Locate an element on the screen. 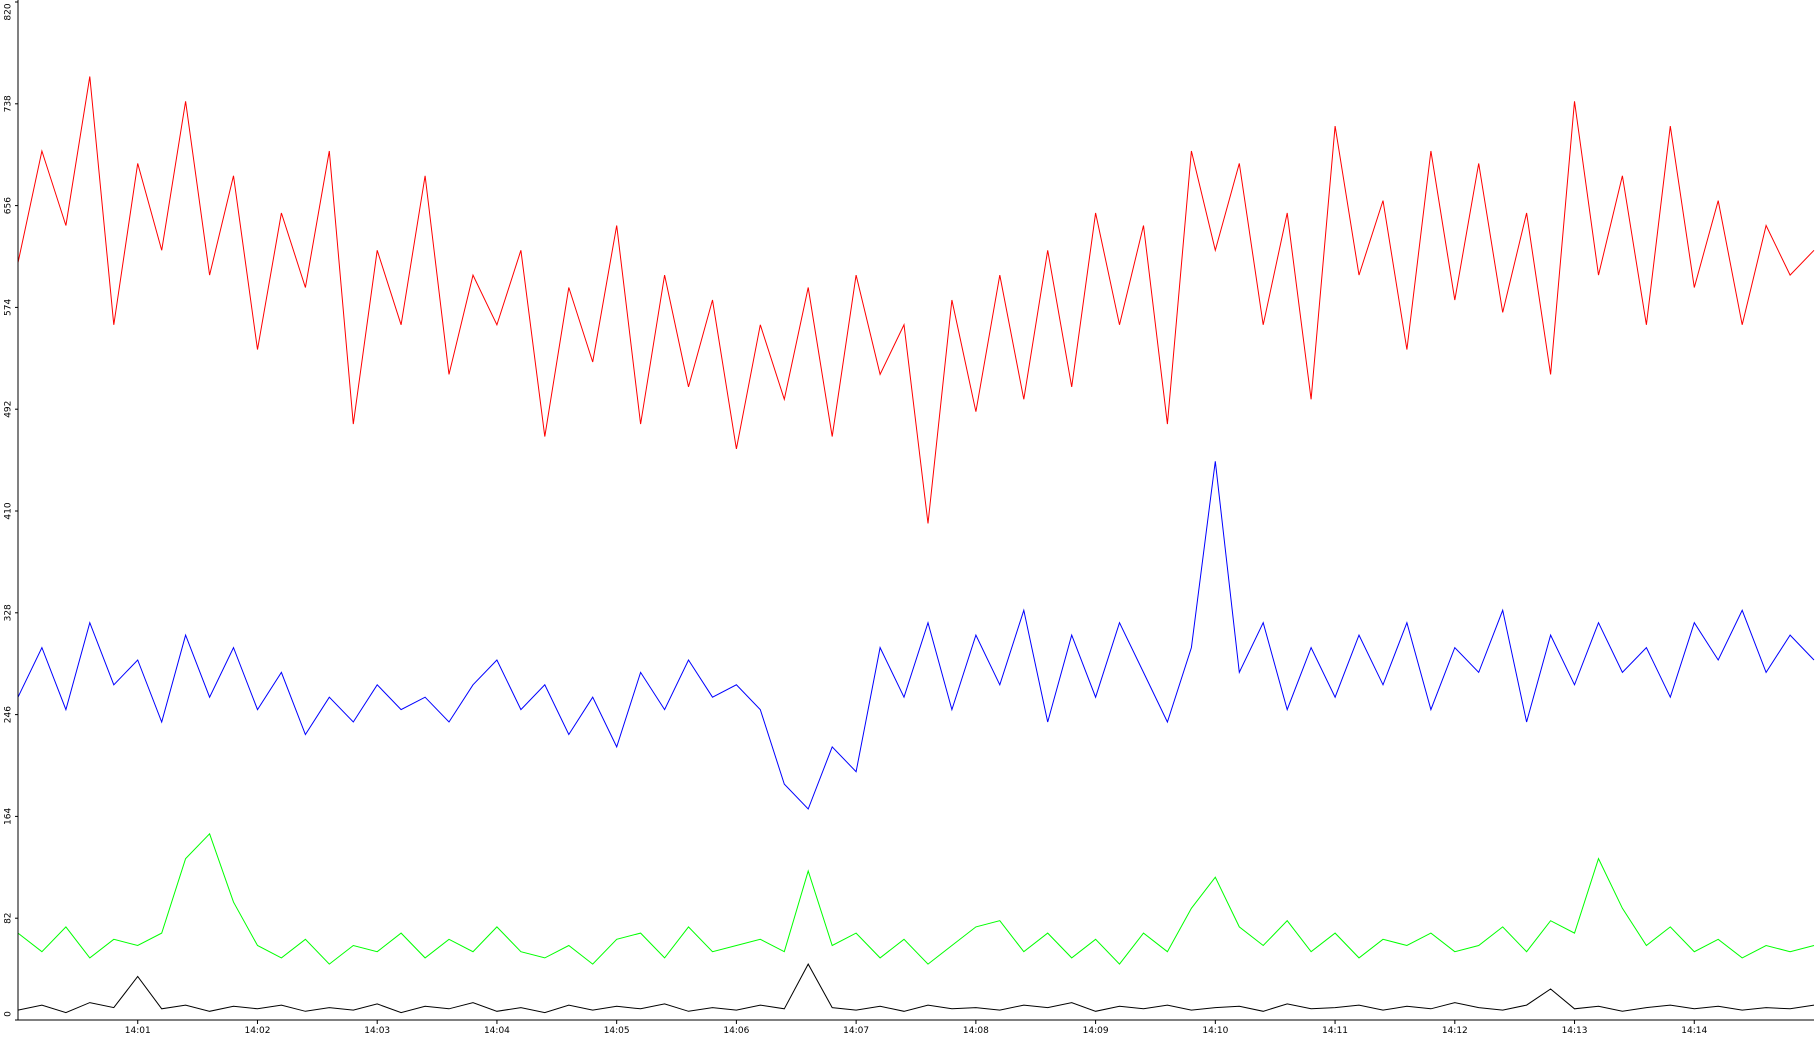  x-tick-label: 14:07 is located at coordinates (856, 1031).